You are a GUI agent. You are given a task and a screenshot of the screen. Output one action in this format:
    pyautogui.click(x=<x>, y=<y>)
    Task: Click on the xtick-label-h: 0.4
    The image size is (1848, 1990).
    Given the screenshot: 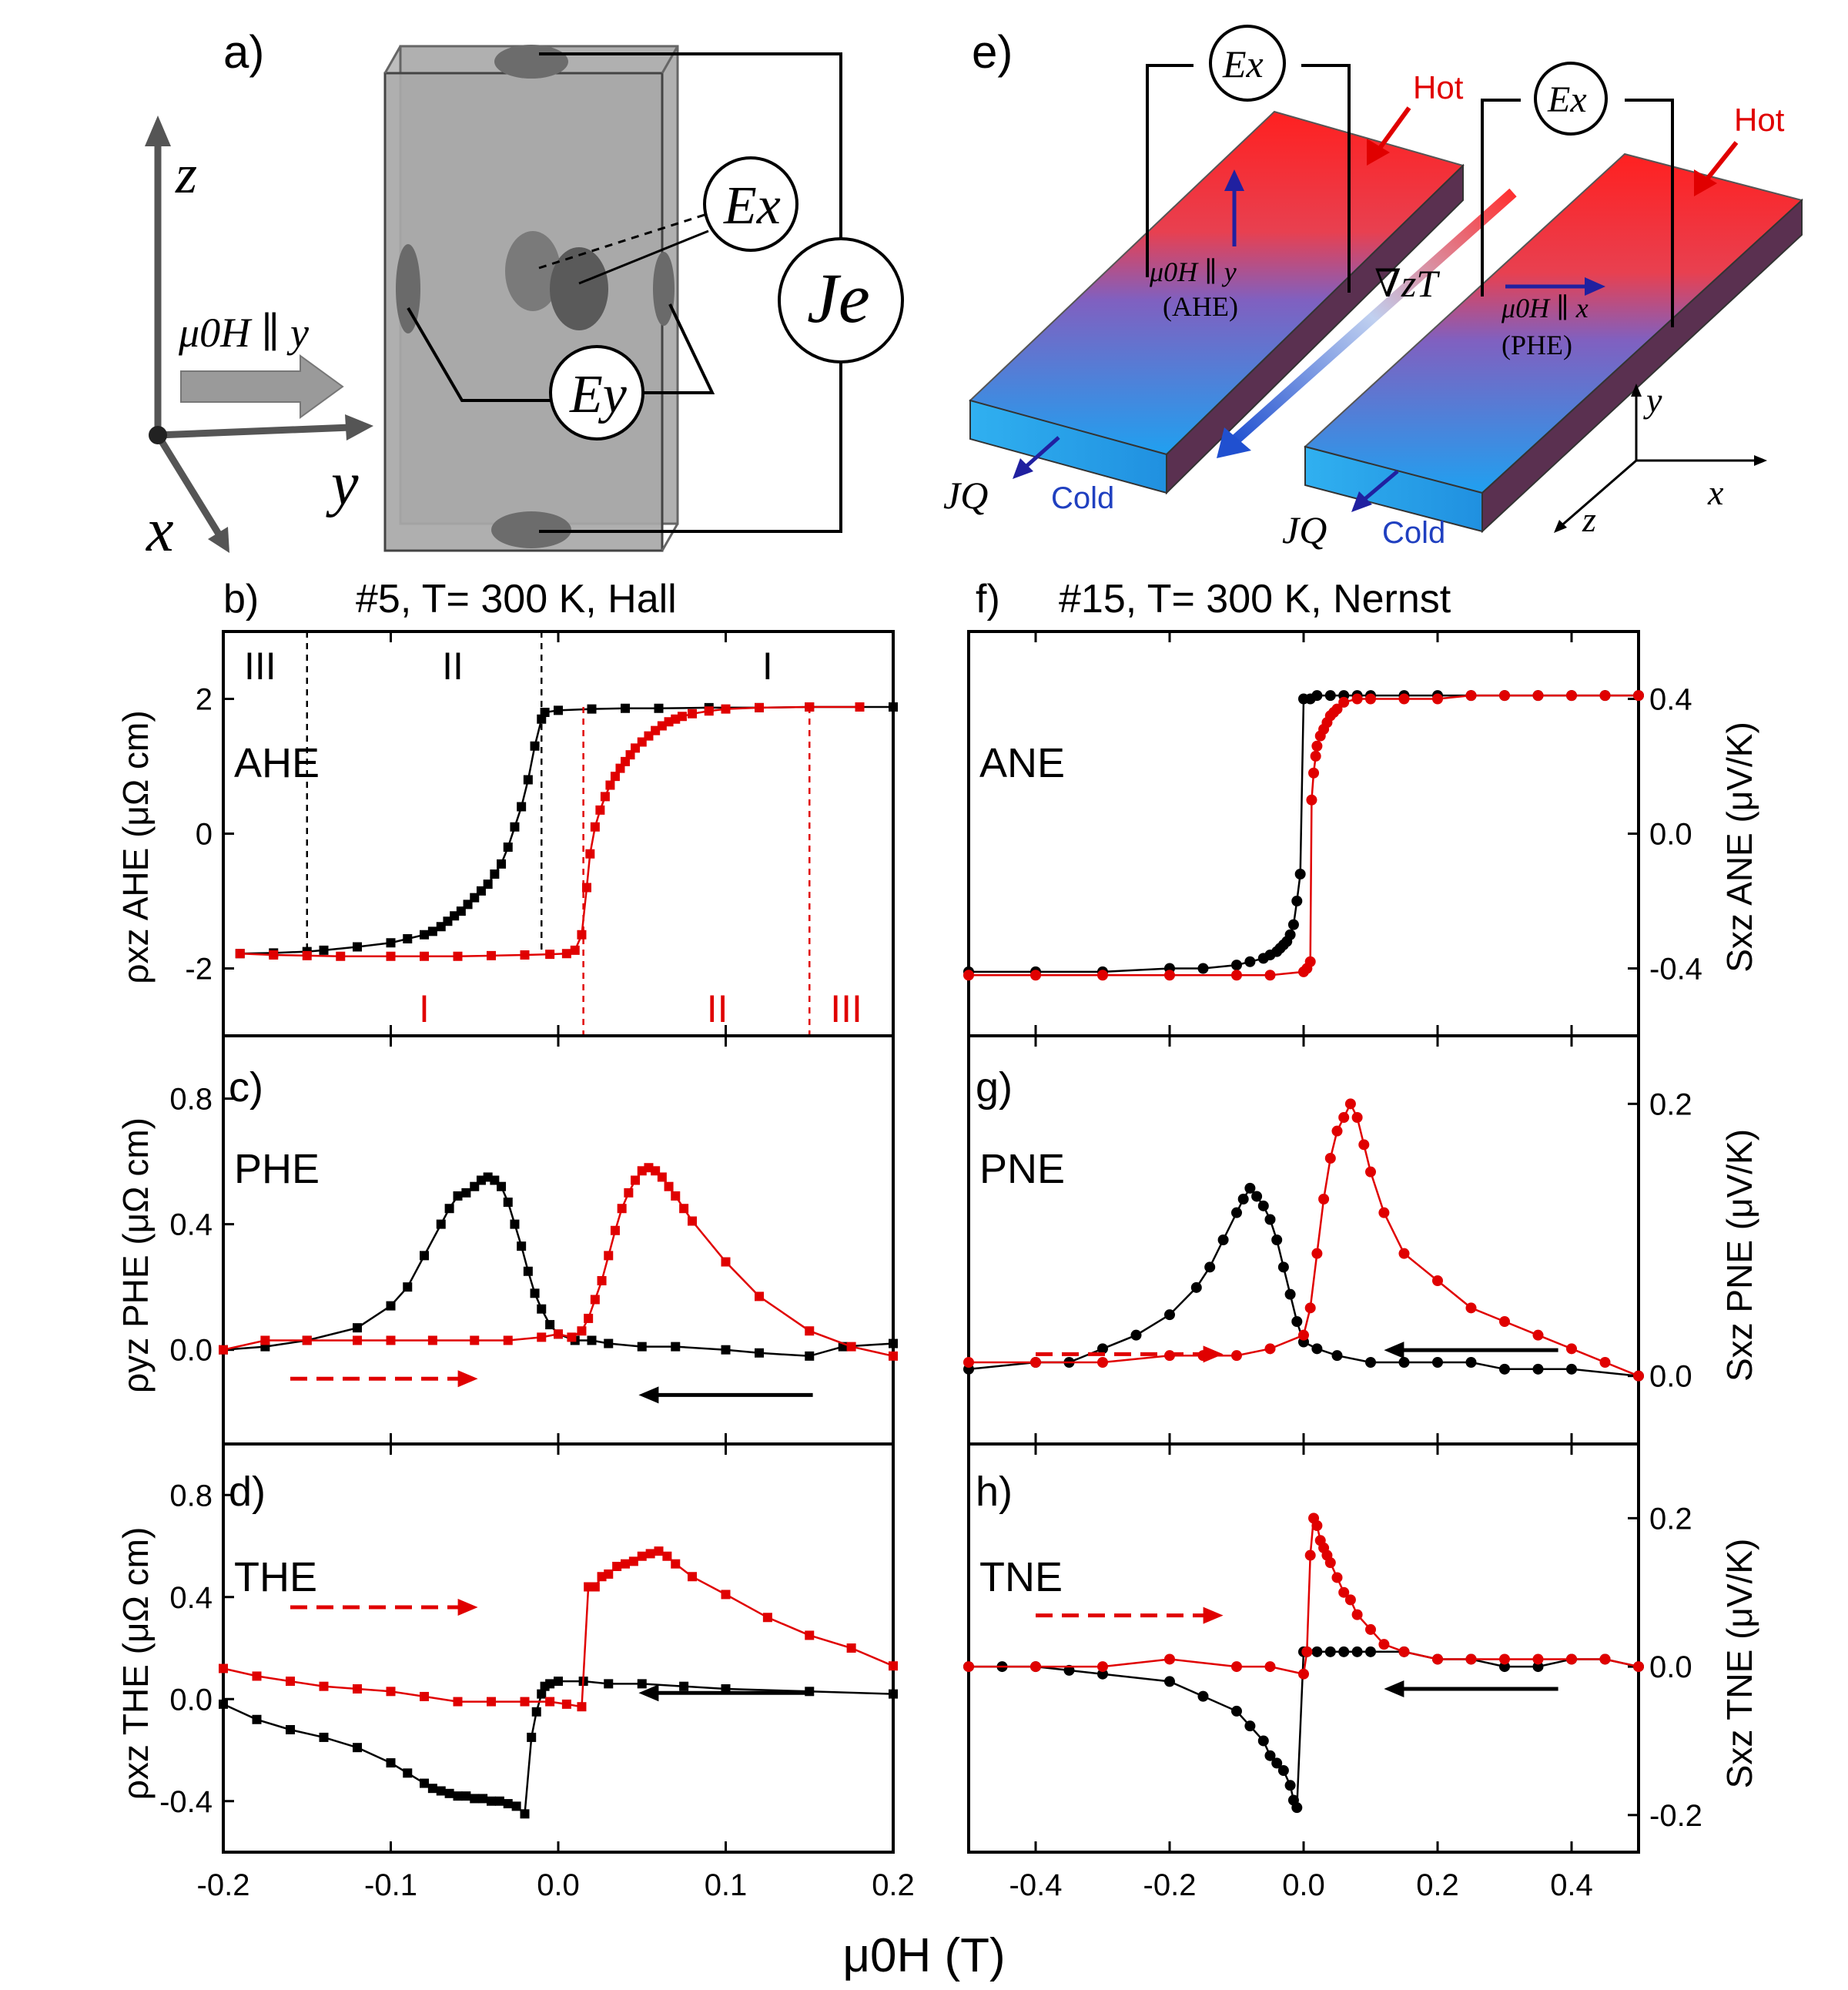 What is the action you would take?
    pyautogui.click(x=1571, y=1885)
    